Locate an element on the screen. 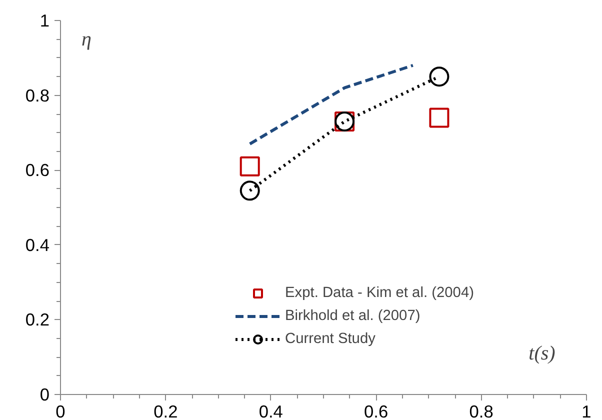 Image resolution: width=602 pixels, height=420 pixels. legend-label: Expt. Data - Kim et al. (2004) is located at coordinates (379, 293).